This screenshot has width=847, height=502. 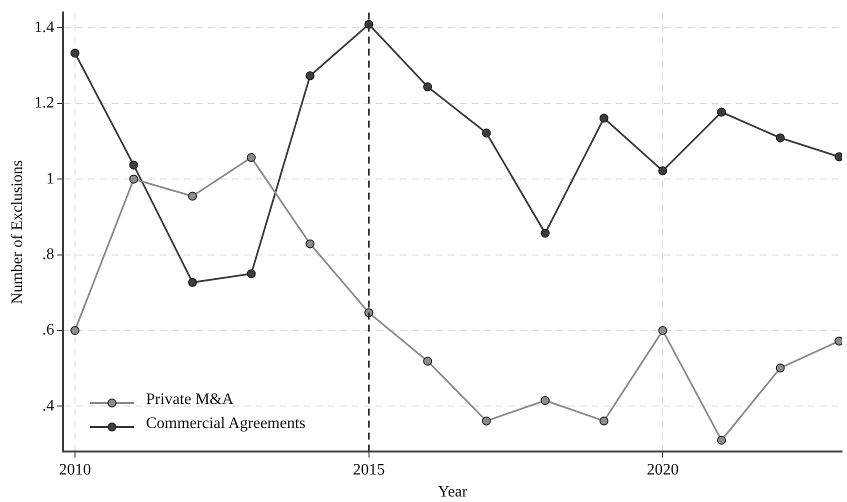 What do you see at coordinates (226, 424) in the screenshot?
I see `legend-label: Commercial Agreements` at bounding box center [226, 424].